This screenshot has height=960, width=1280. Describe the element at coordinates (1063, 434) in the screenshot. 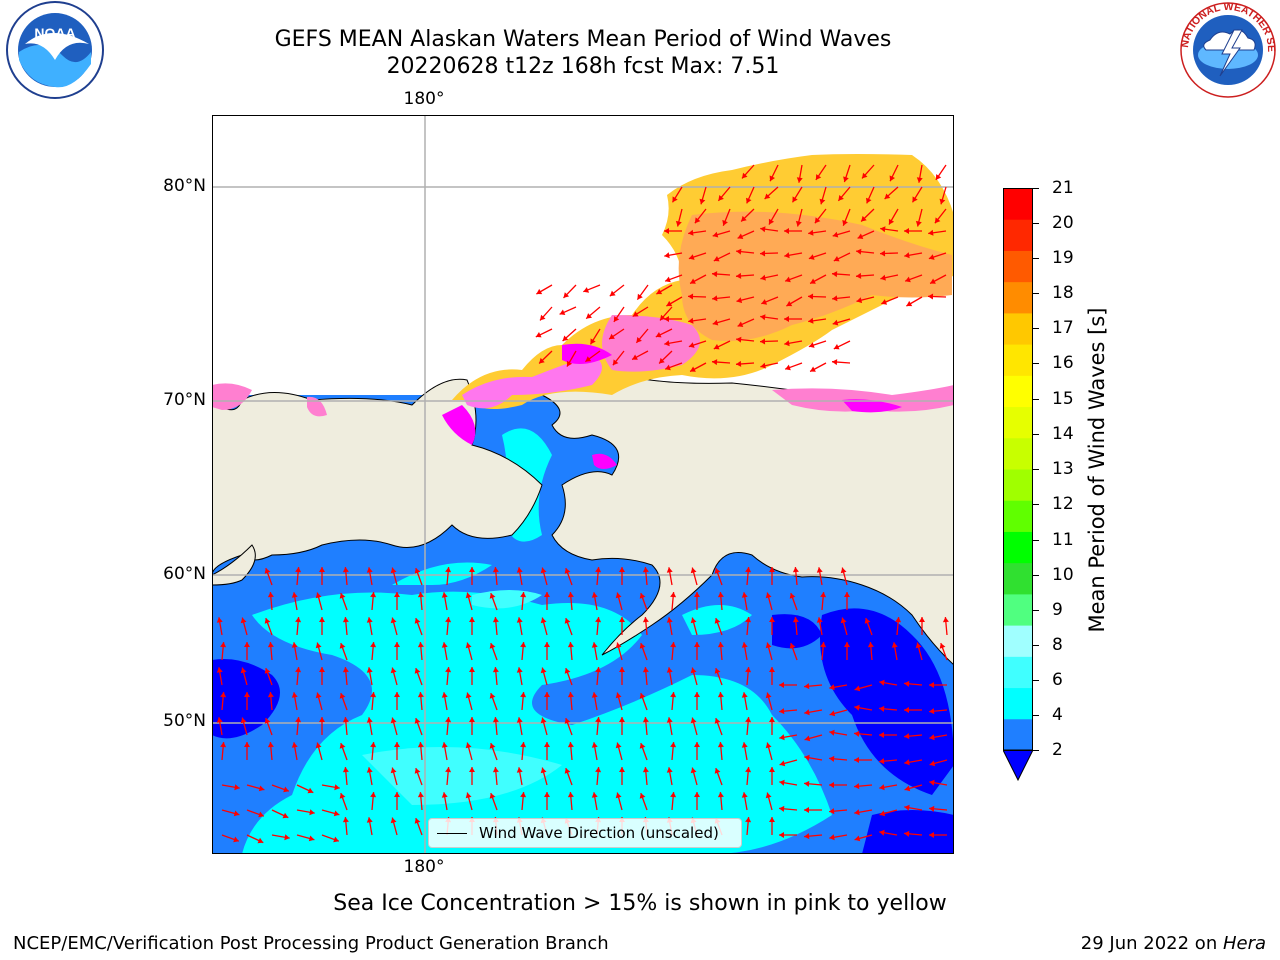

I see `colorbar-tick-label: 14` at that location.